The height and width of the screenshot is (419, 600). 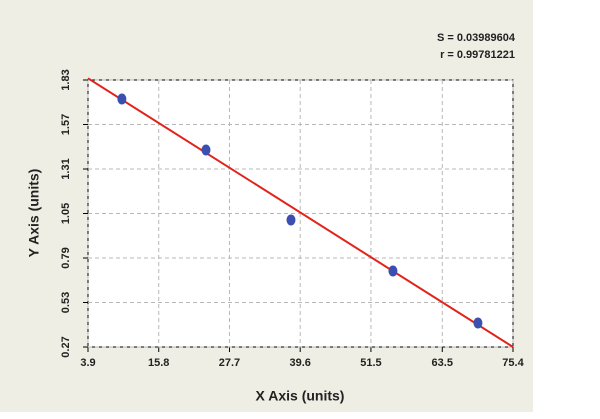 I want to click on x-tick-label: 51.5, so click(x=370, y=363).